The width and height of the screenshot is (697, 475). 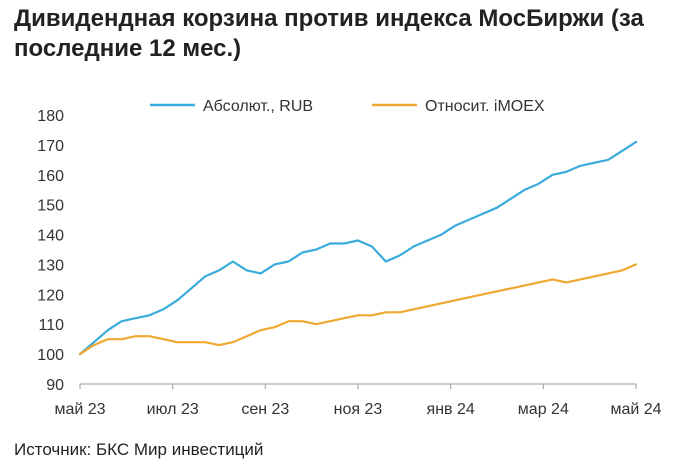 What do you see at coordinates (79, 409) in the screenshot?
I see `x-tick-label: май 23` at bounding box center [79, 409].